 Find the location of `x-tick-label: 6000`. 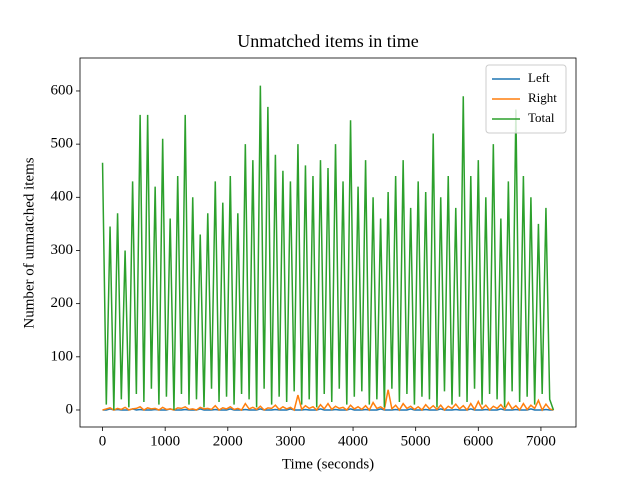

x-tick-label: 6000 is located at coordinates (478, 441).